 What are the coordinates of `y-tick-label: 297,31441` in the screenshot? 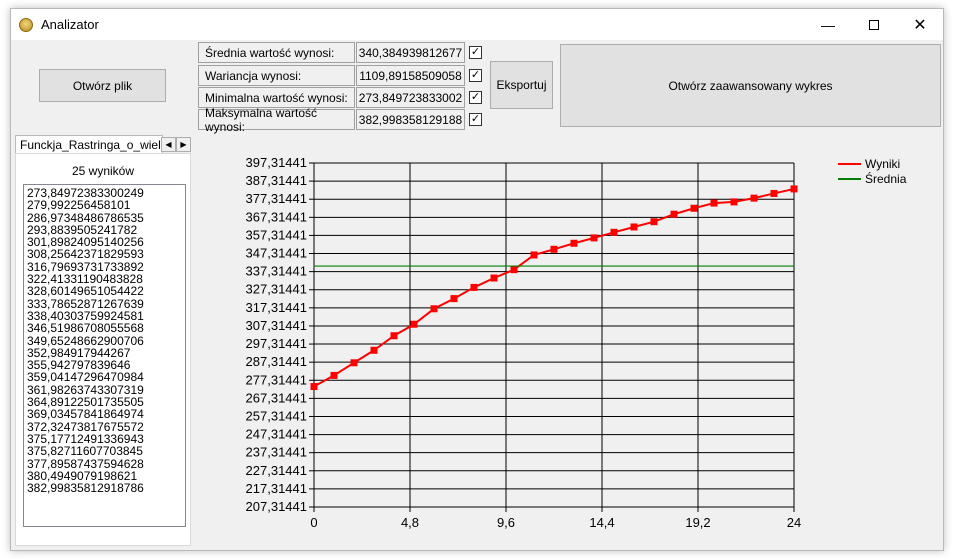 It's located at (276, 343).